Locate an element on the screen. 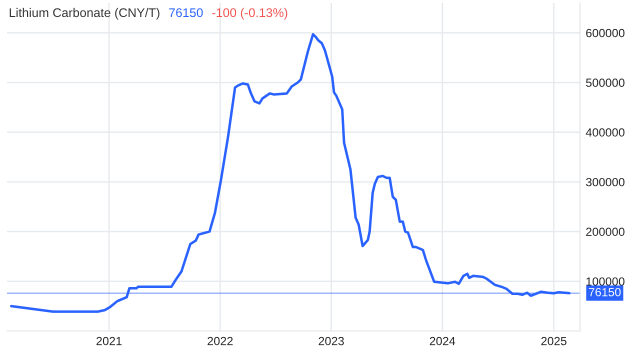 The height and width of the screenshot is (352, 640). y-tick-label: 100000 is located at coordinates (605, 281).